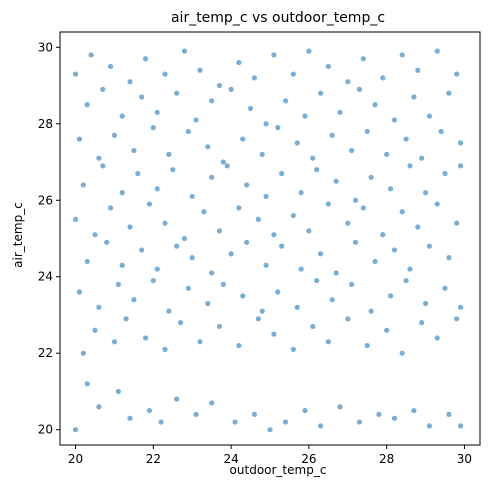  Describe the element at coordinates (45, 430) in the screenshot. I see `y-tick-label: 20` at that location.